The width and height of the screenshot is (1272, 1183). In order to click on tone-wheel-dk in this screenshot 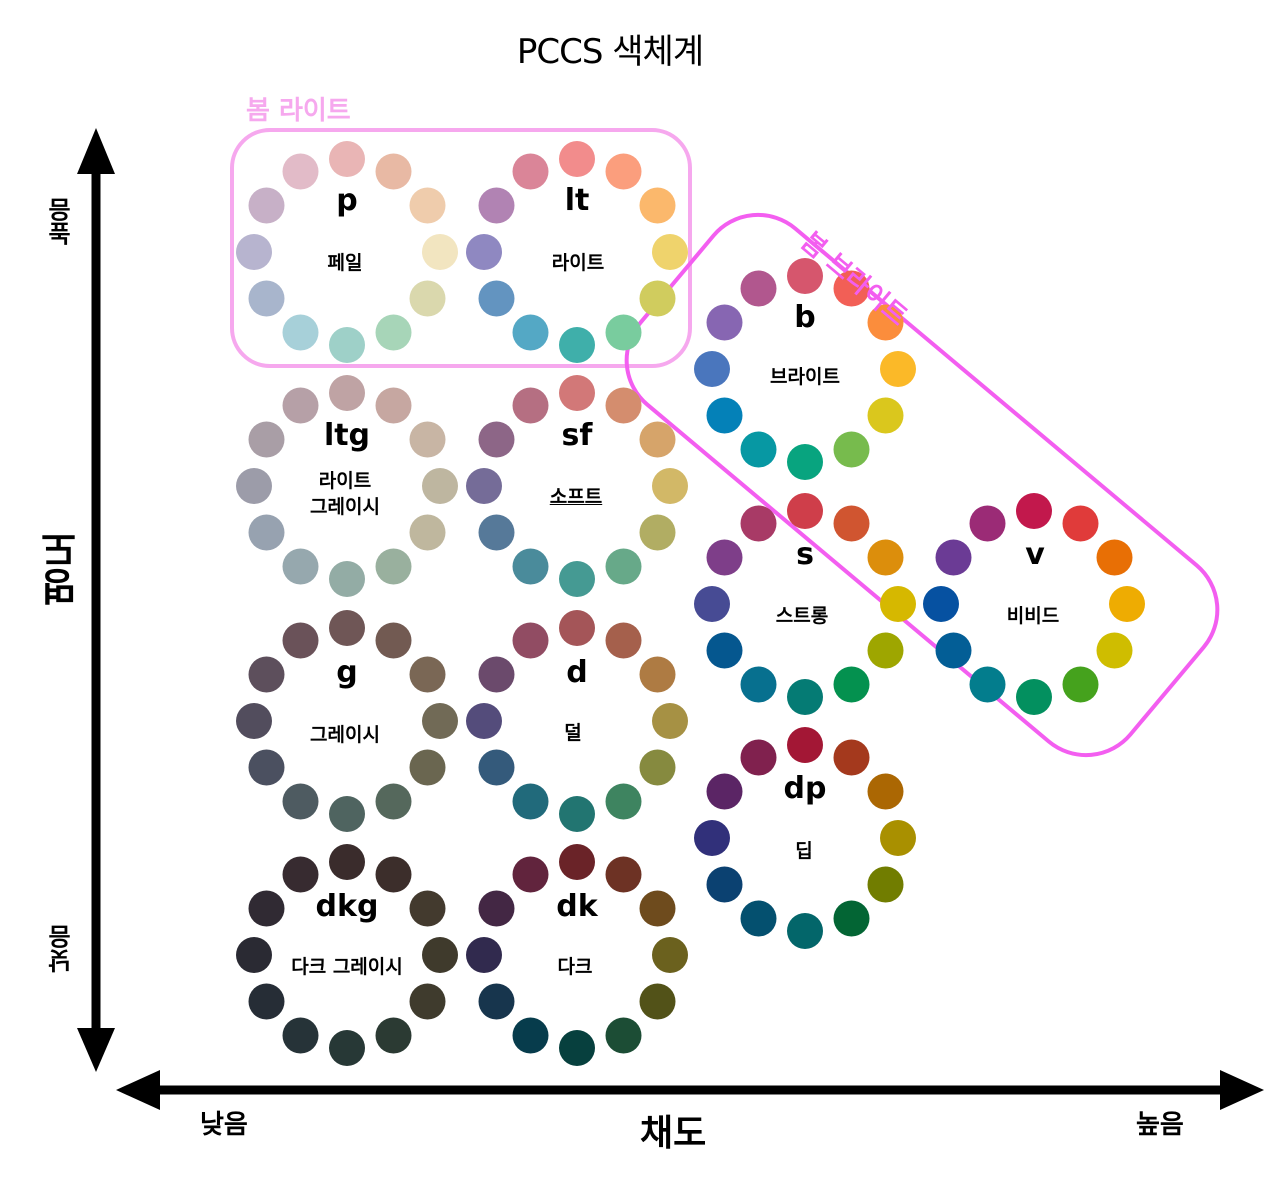, I will do `click(577, 955)`.